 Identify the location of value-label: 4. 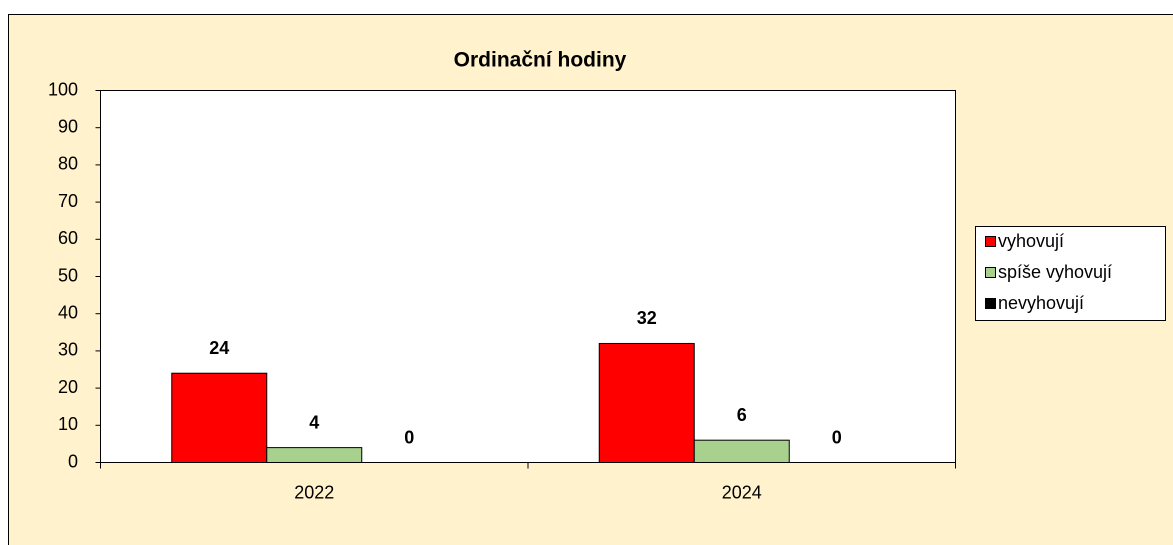
(314, 422).